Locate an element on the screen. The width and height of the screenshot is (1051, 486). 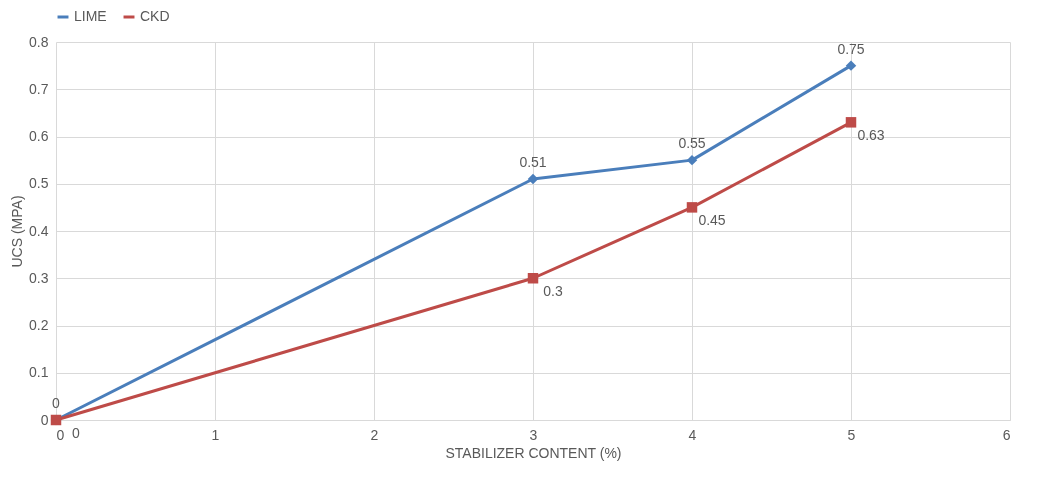
legend-label: CKD is located at coordinates (155, 16).